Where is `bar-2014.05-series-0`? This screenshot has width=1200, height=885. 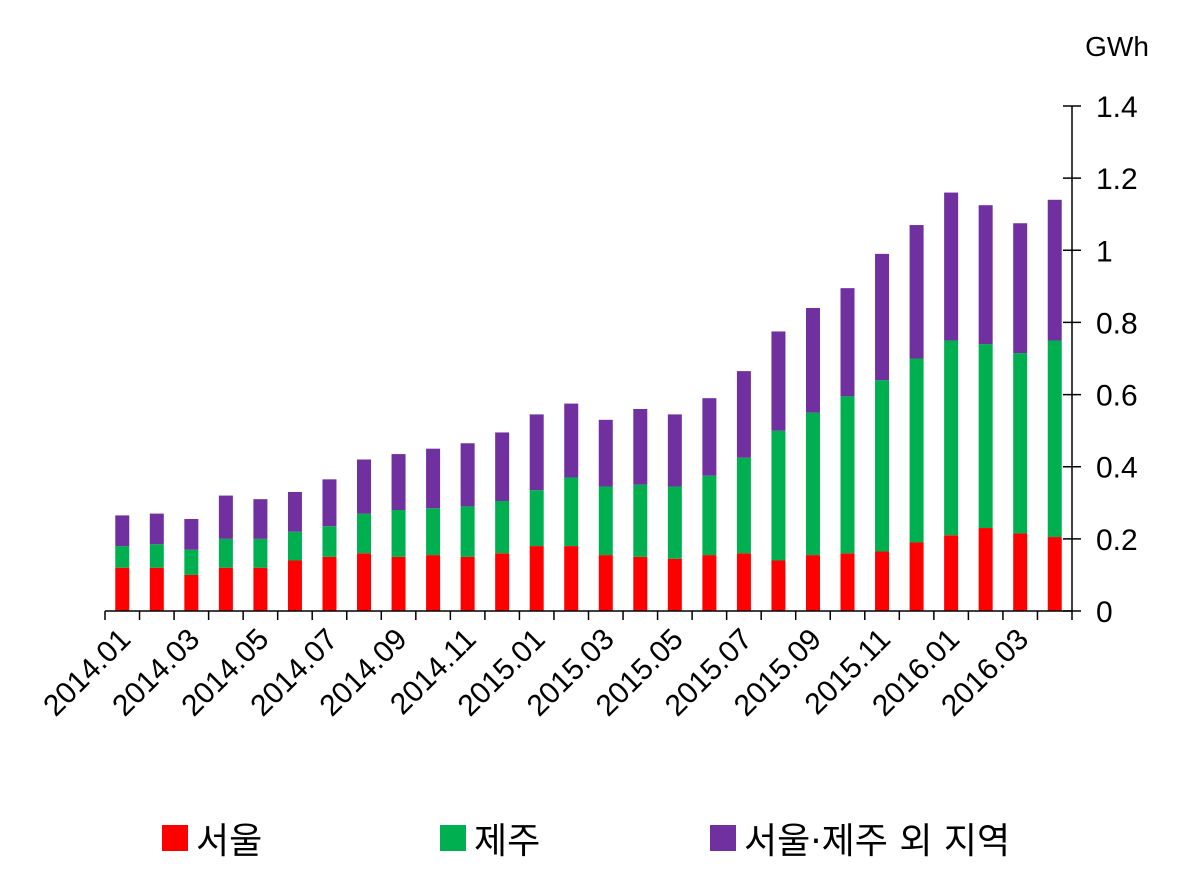 bar-2014.05-series-0 is located at coordinates (260, 589).